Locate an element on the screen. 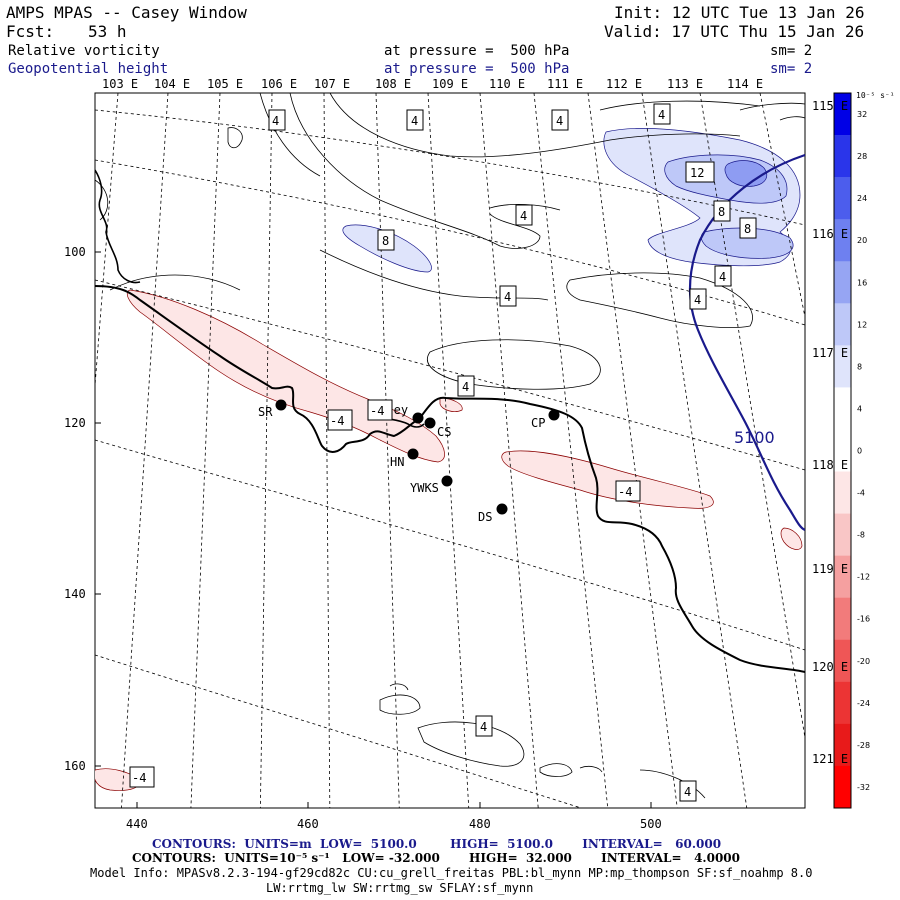 The height and width of the screenshot is (900, 900). lon-label: 112 E is located at coordinates (624, 84).